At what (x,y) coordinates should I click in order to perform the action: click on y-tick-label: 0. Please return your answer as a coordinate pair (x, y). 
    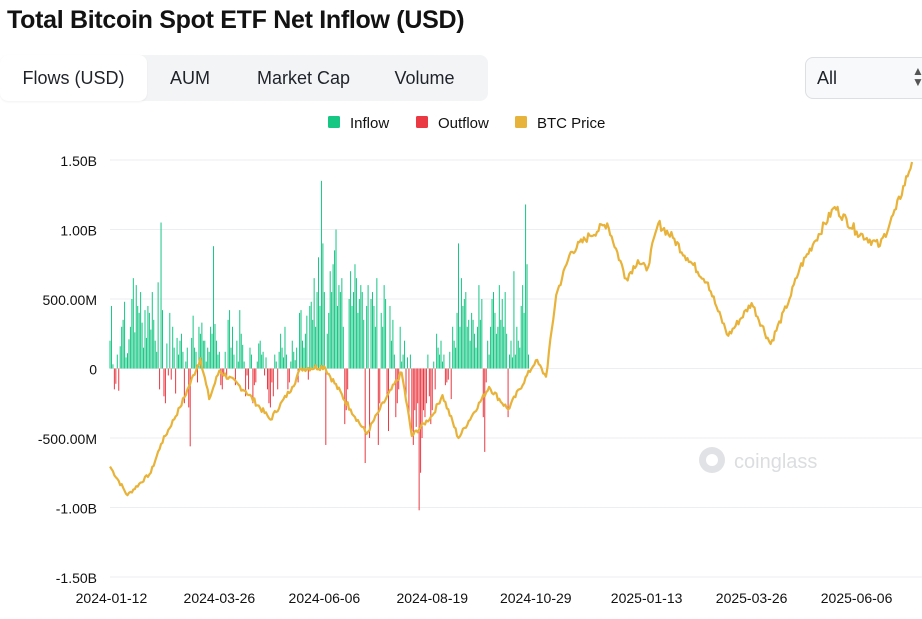
    Looking at the image, I should click on (93, 370).